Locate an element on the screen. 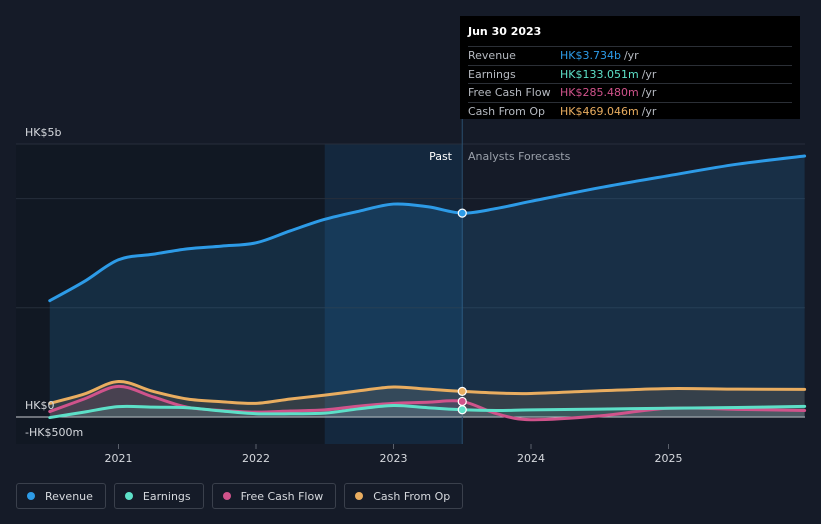 This screenshot has width=821, height=524. tooltip-label: Cash From Op is located at coordinates (507, 111).